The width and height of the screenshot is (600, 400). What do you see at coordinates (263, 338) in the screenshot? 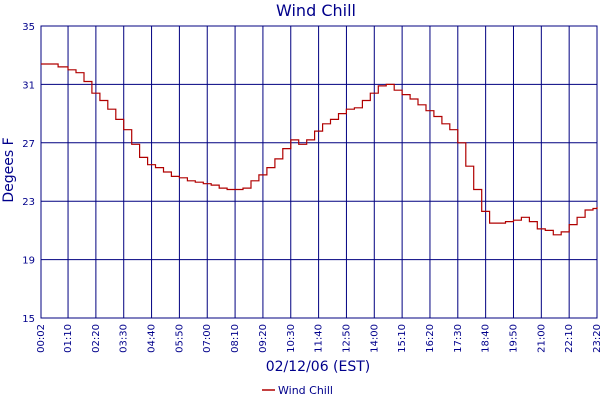
I see `x-tick-label-8: 09:20` at bounding box center [263, 338].